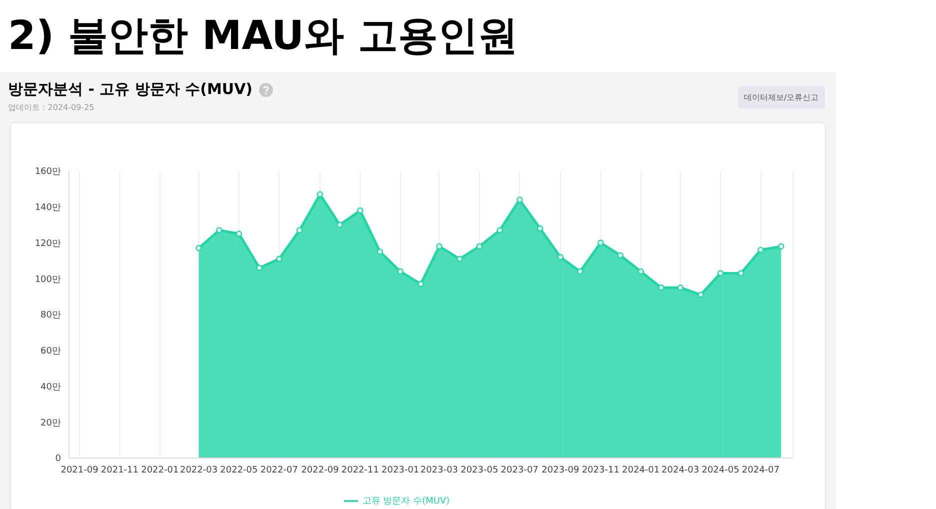 This screenshot has width=936, height=509. What do you see at coordinates (601, 470) in the screenshot?
I see `x-tick-label: 2023-11` at bounding box center [601, 470].